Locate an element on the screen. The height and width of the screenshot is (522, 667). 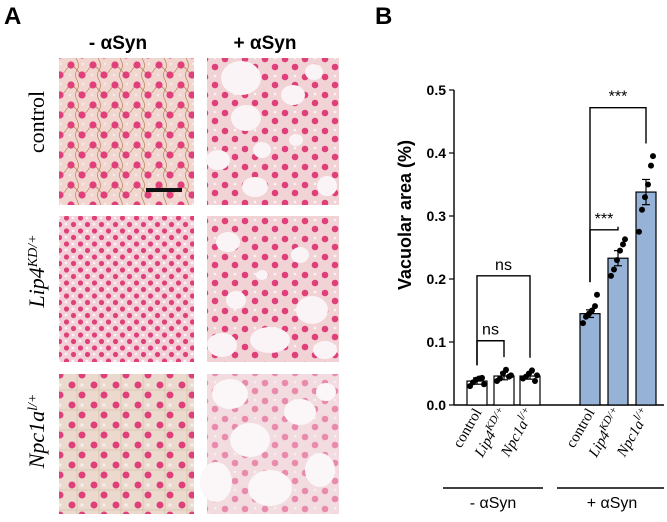
group-label: + αSyn is located at coordinates (612, 503).